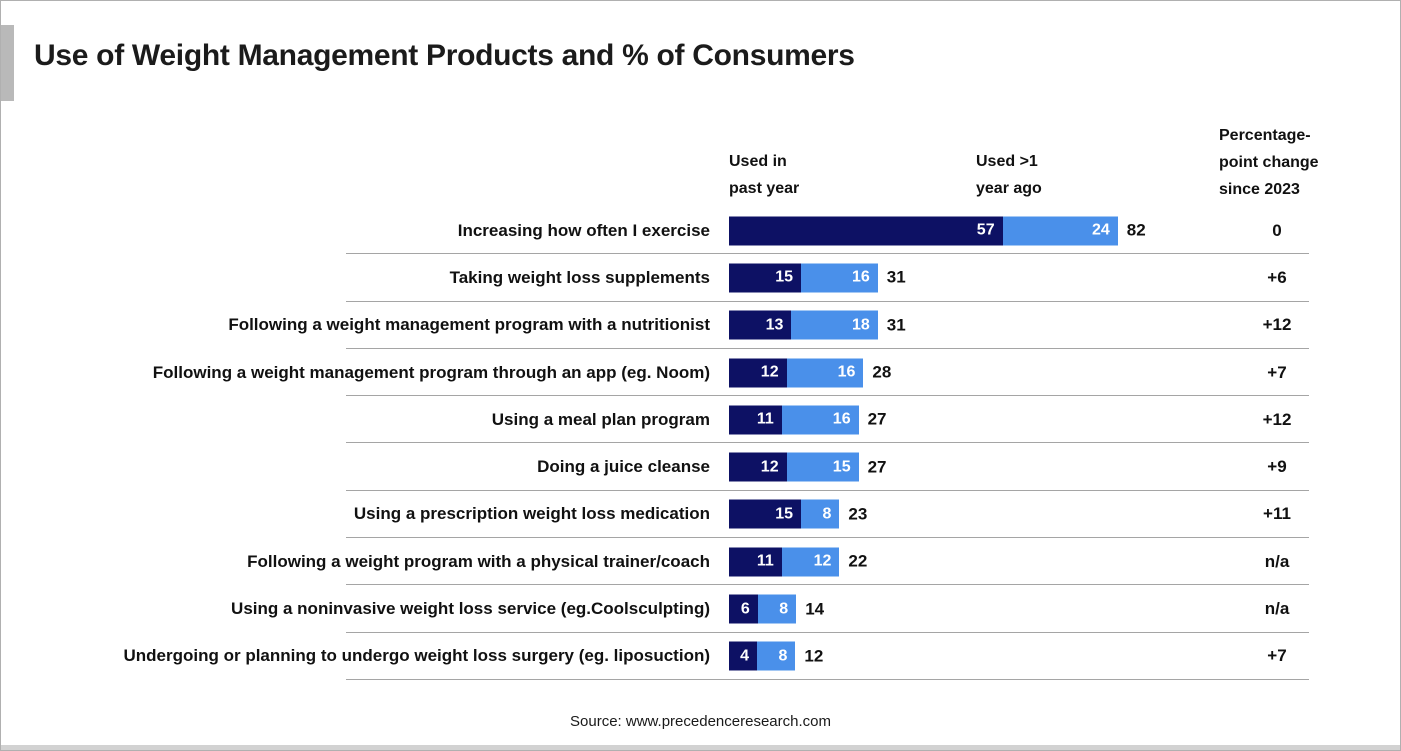 The height and width of the screenshot is (751, 1401). Describe the element at coordinates (1136, 230) in the screenshot. I see `bar-total-value: 82` at that location.